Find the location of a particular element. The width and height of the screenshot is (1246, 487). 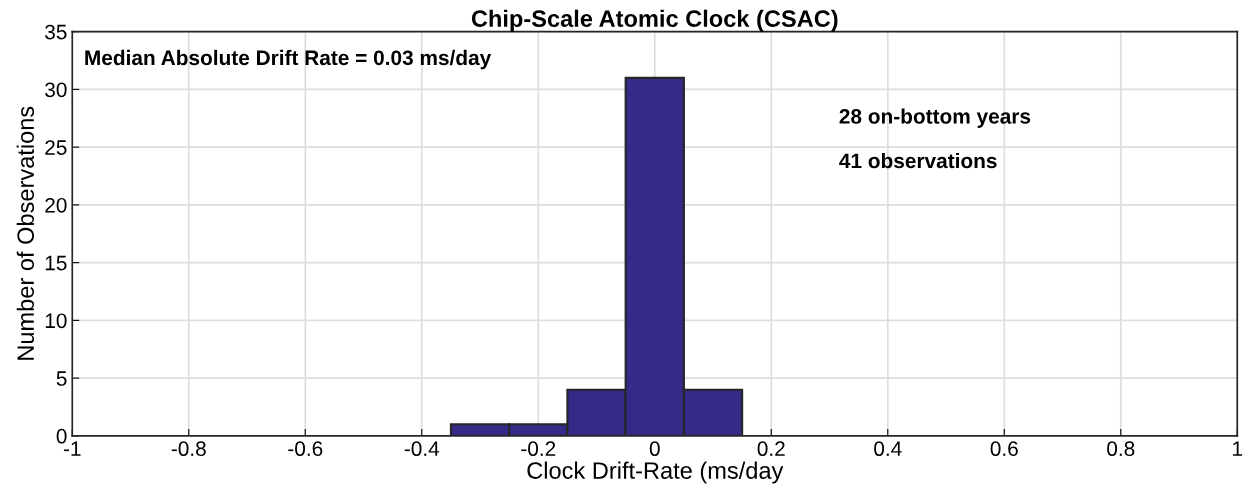

x-tick-label: 0 is located at coordinates (654, 449).